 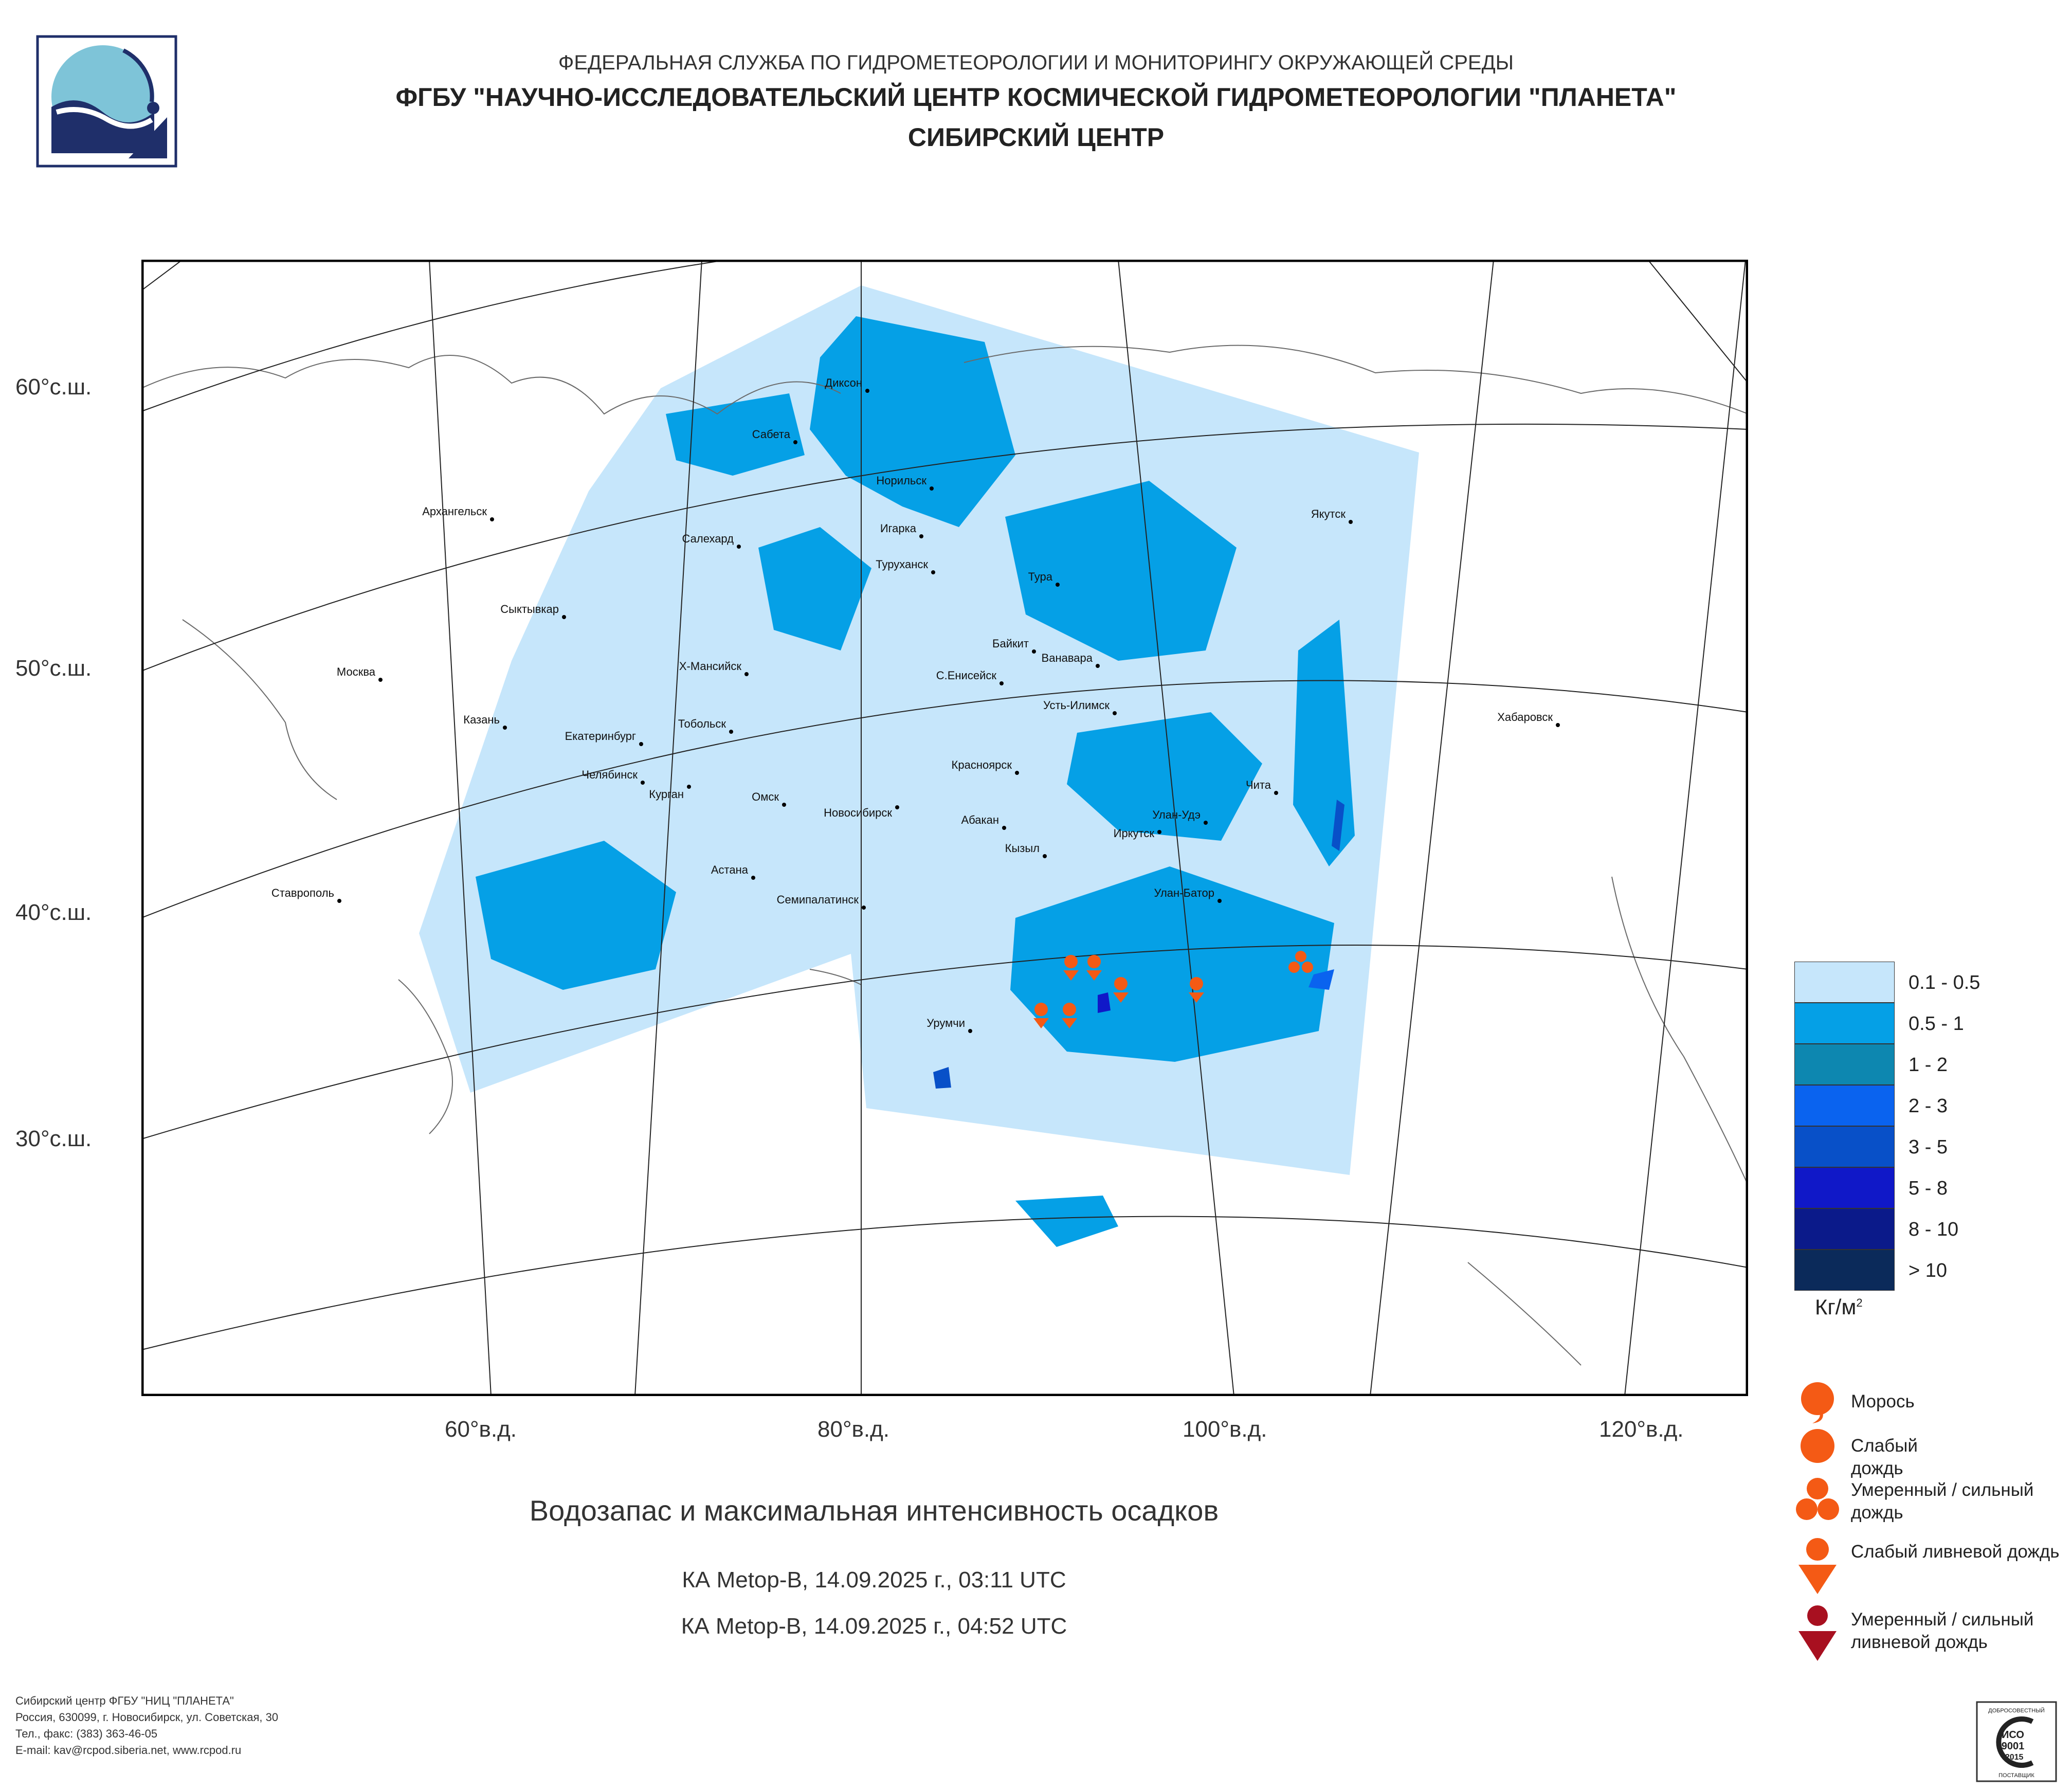 I want to click on heavy-shower-icon, so click(x=1817, y=1633).